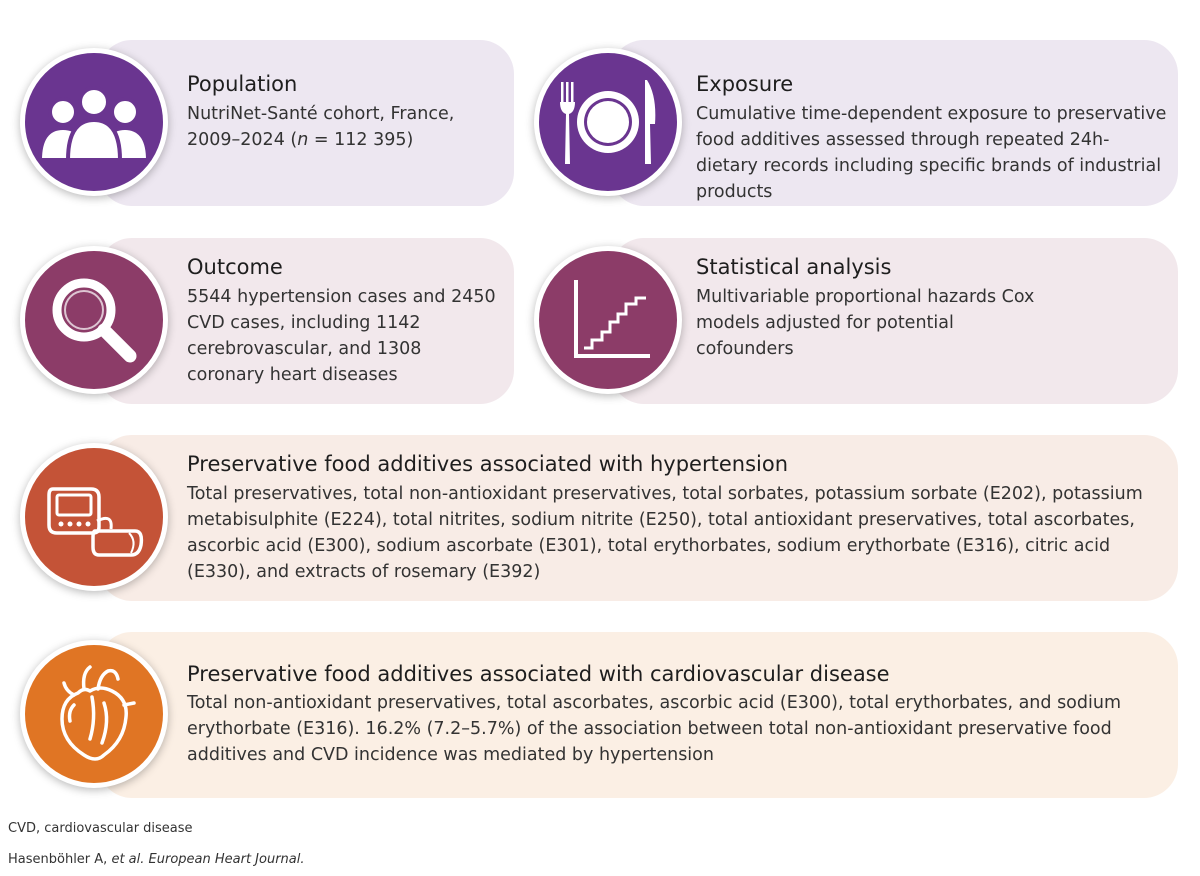 The image size is (1200, 876). I want to click on abbreviation-footnote: CVD, cardiovascular disease, so click(100, 828).